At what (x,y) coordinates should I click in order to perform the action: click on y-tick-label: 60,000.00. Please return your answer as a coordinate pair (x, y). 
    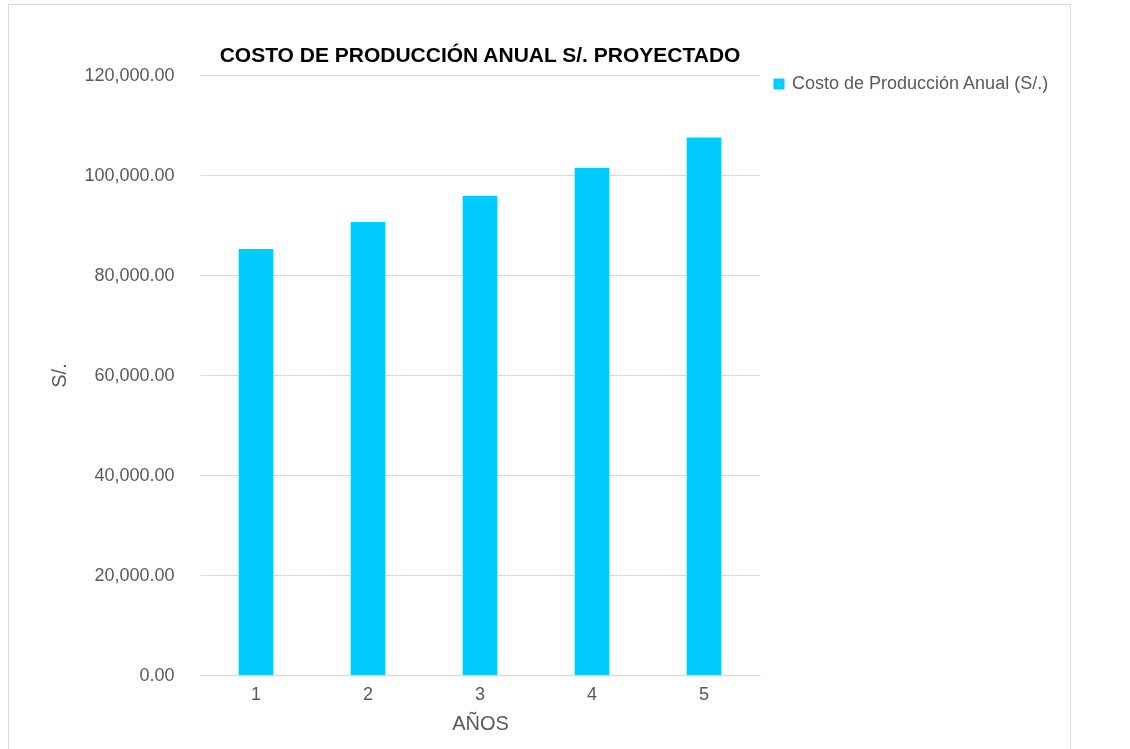
    Looking at the image, I should click on (134, 374).